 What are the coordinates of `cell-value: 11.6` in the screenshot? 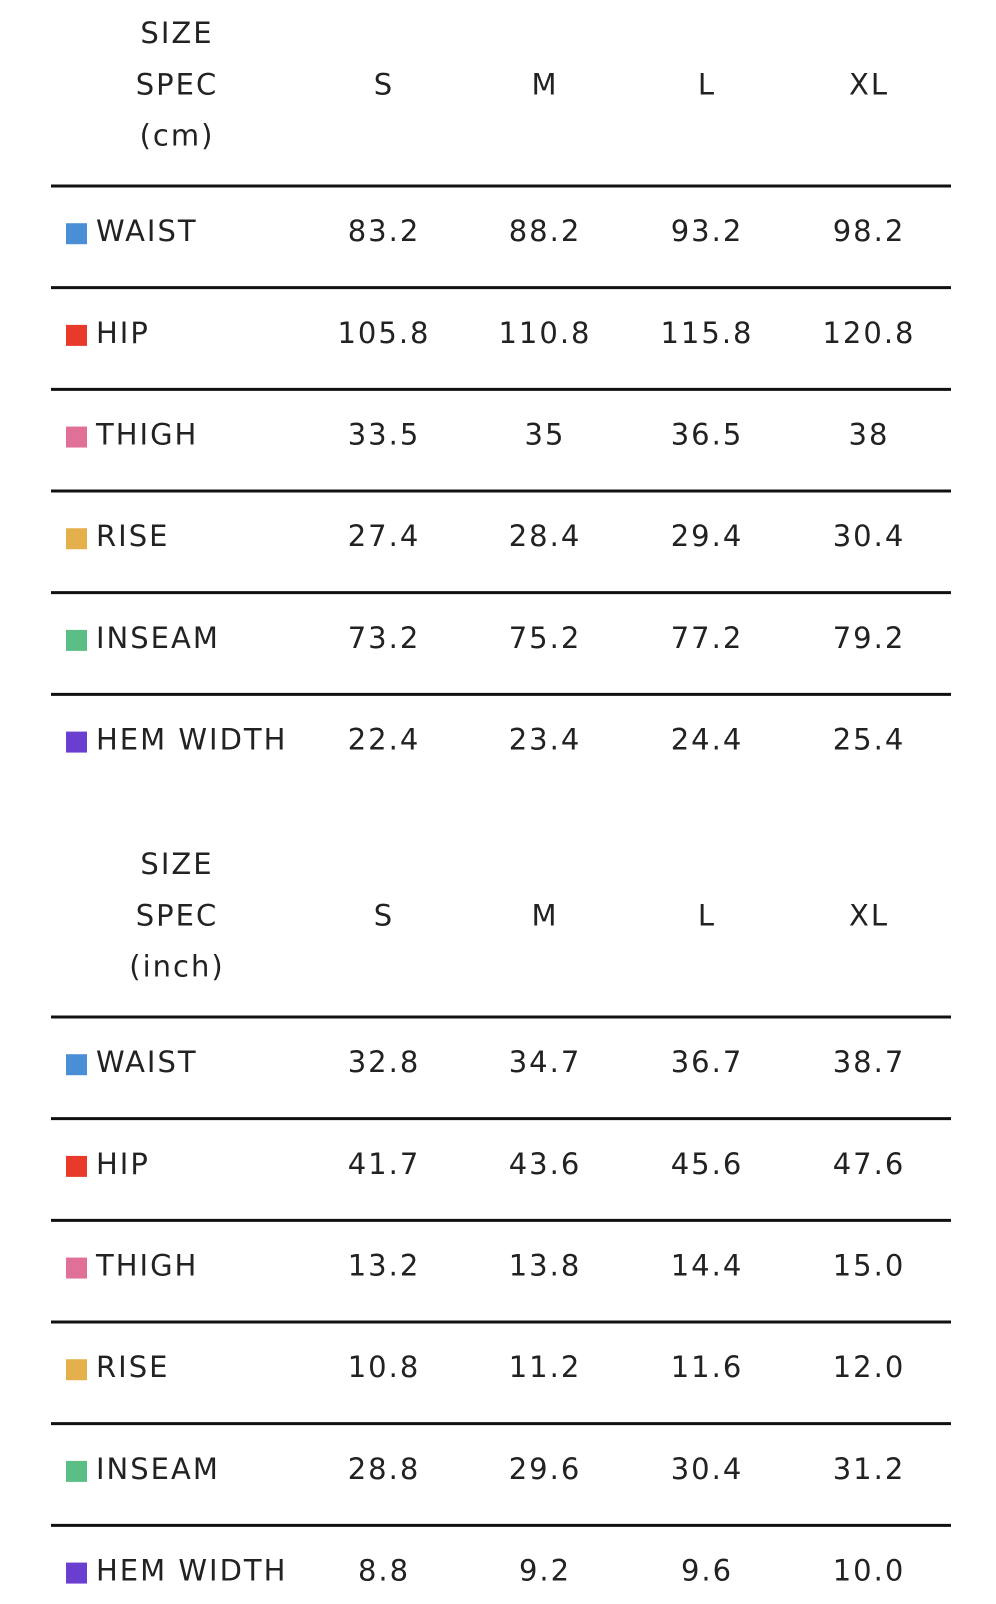 It's located at (707, 1367).